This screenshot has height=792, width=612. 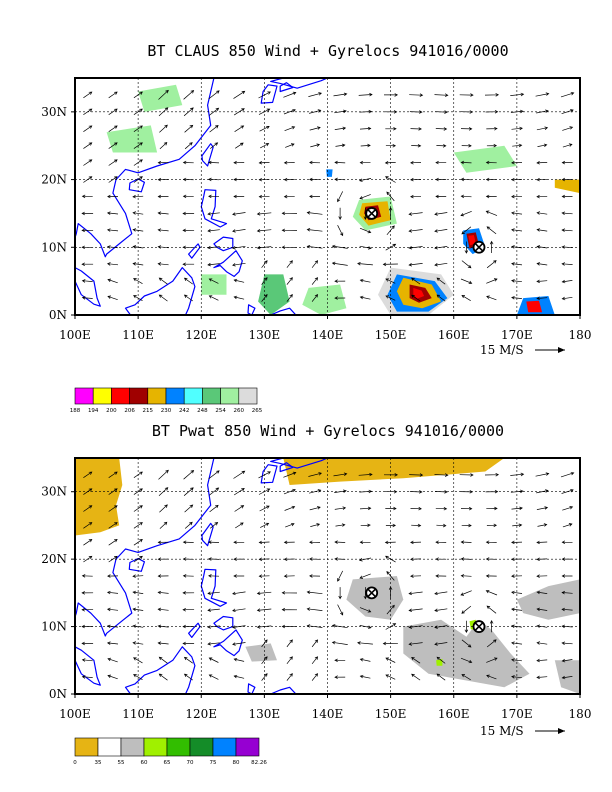 I want to click on panel1-x-tick-label: 150E, so click(x=391, y=335).